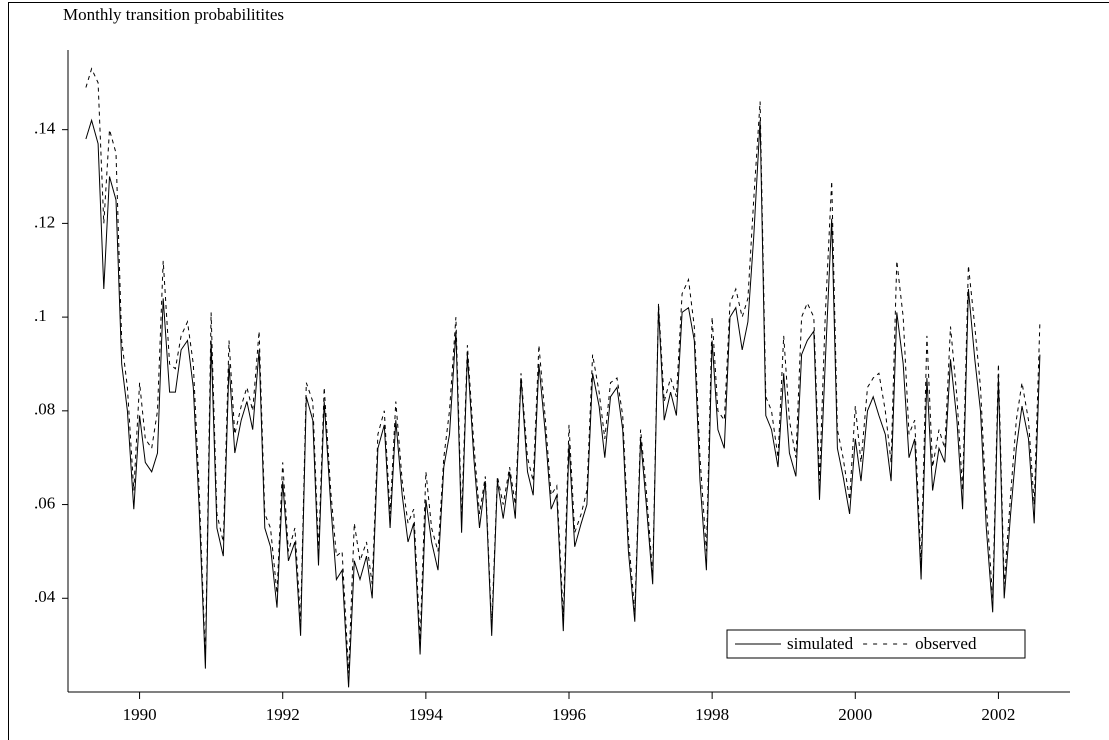 The height and width of the screenshot is (740, 1109). Describe the element at coordinates (173, 14) in the screenshot. I see `y-axis-label: Monthly transition probabilitites` at that location.